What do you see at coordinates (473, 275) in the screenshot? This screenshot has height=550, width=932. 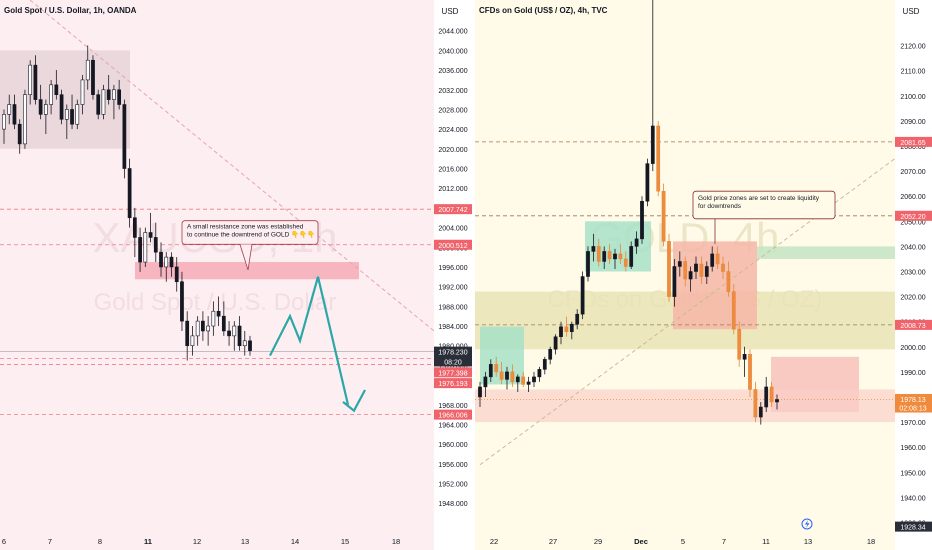 I see `panel-divider` at bounding box center [473, 275].